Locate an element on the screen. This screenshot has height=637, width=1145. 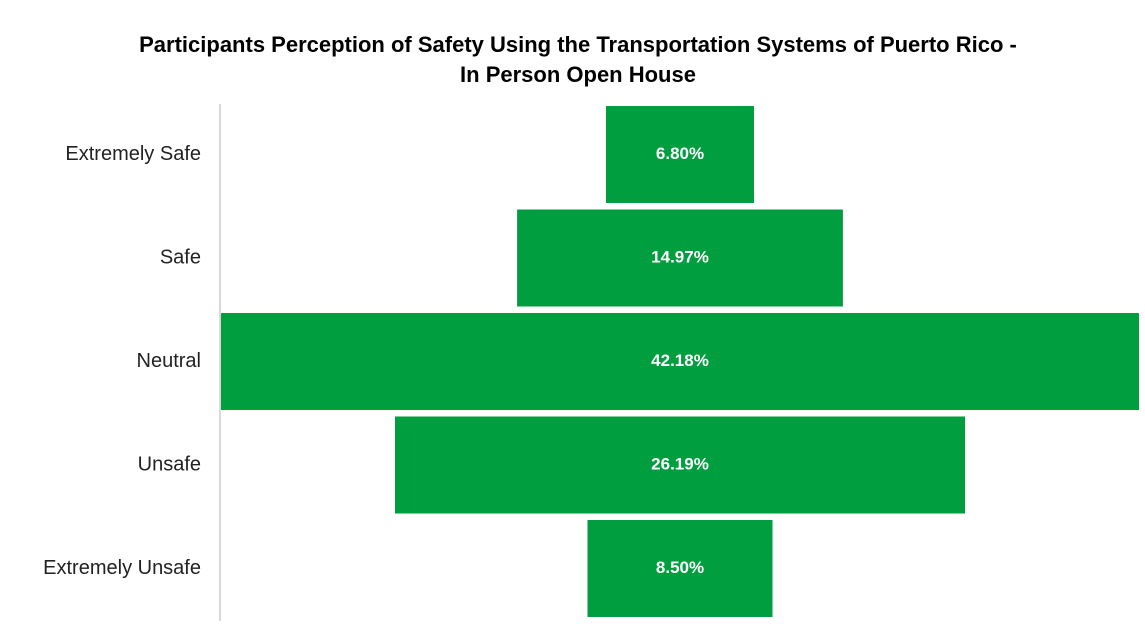
data-label: 26.19% is located at coordinates (680, 463).